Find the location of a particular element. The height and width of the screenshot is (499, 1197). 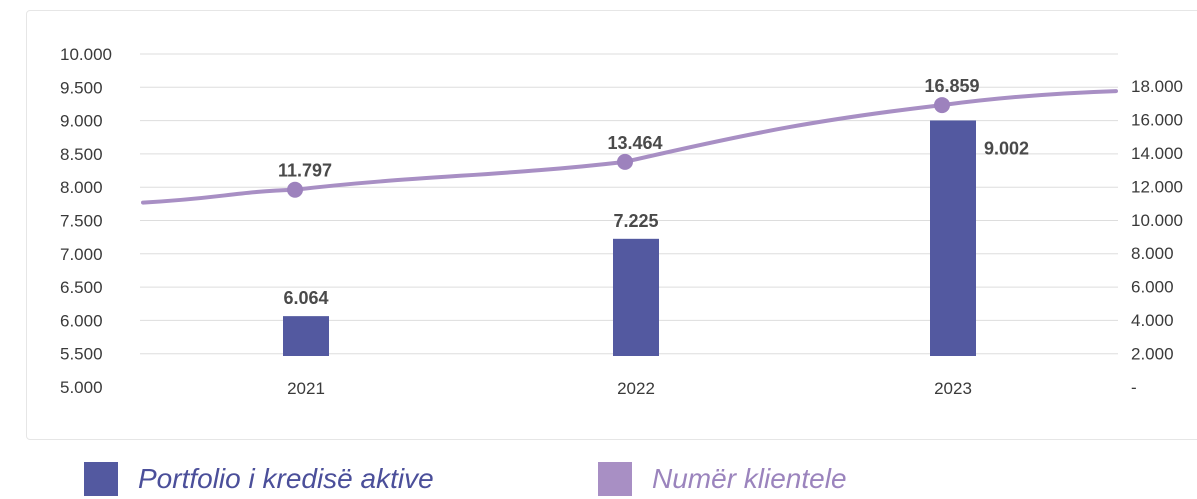

left-tick-label: 7.500 is located at coordinates (81, 221).